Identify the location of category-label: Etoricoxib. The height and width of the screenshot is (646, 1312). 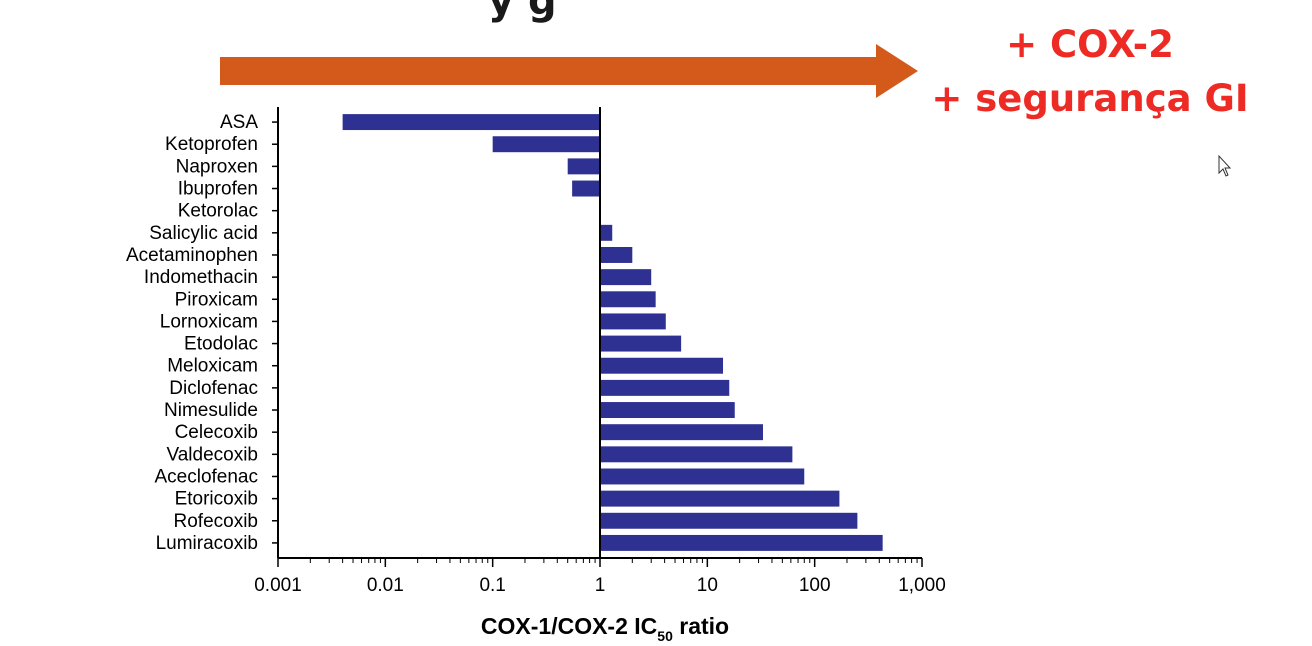
(216, 499).